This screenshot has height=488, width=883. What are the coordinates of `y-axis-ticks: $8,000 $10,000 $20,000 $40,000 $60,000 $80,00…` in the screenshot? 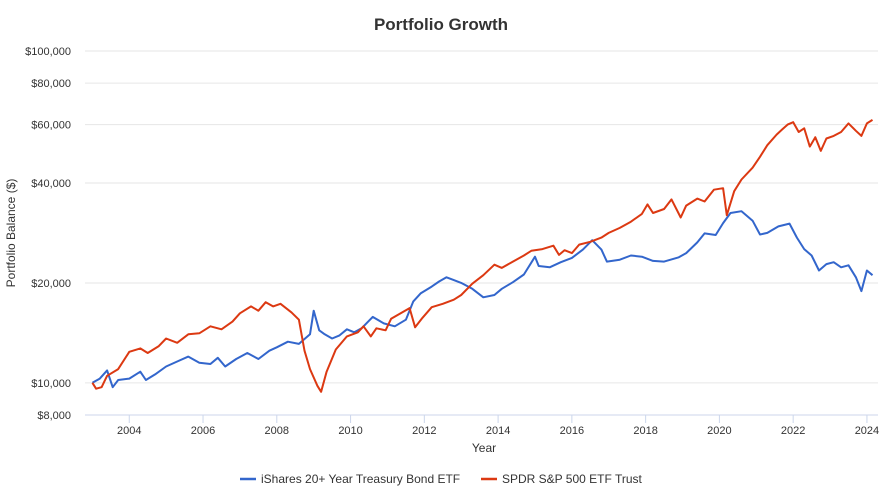 It's located at (48, 234).